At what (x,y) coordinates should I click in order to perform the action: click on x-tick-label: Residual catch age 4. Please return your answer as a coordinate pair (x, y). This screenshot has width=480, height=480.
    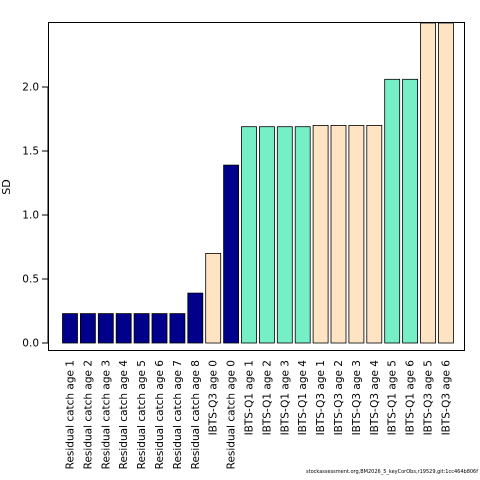
    Looking at the image, I should click on (124, 415).